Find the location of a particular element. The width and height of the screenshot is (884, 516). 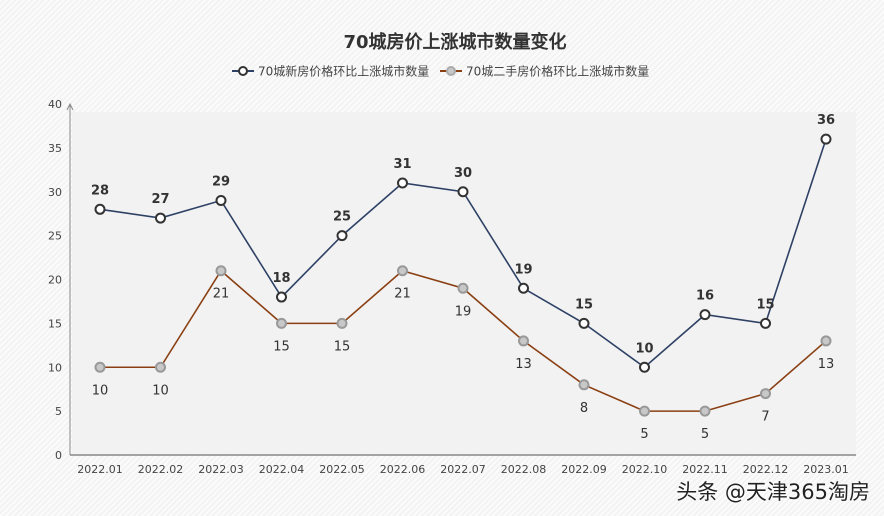

data-label: 8 is located at coordinates (584, 408).